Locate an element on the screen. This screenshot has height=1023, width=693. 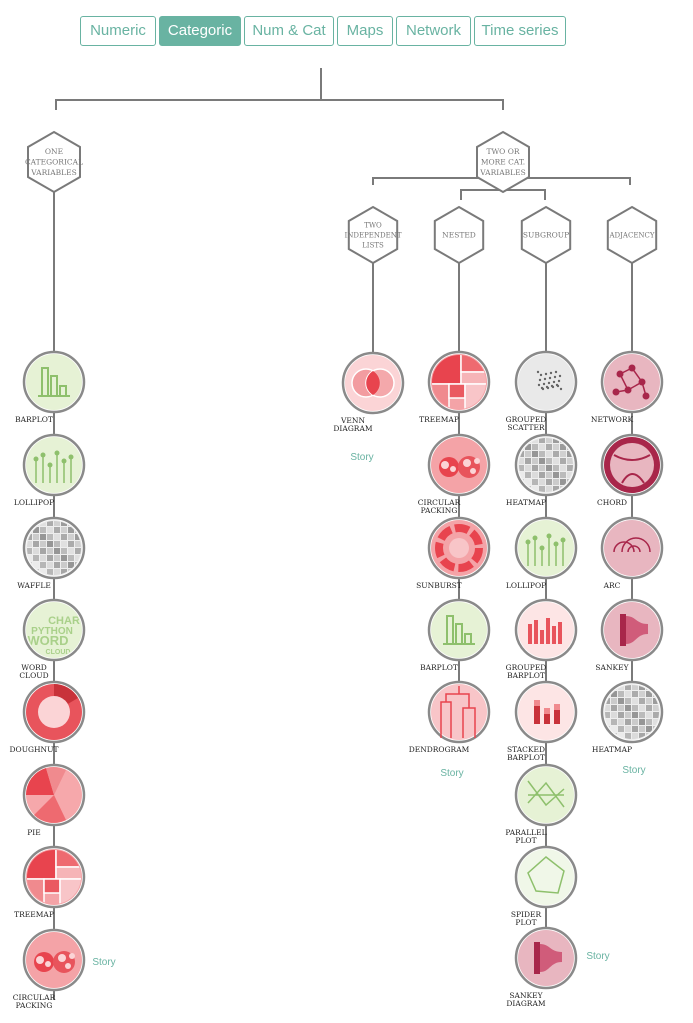
tab-maps: Maps is located at coordinates (365, 31).